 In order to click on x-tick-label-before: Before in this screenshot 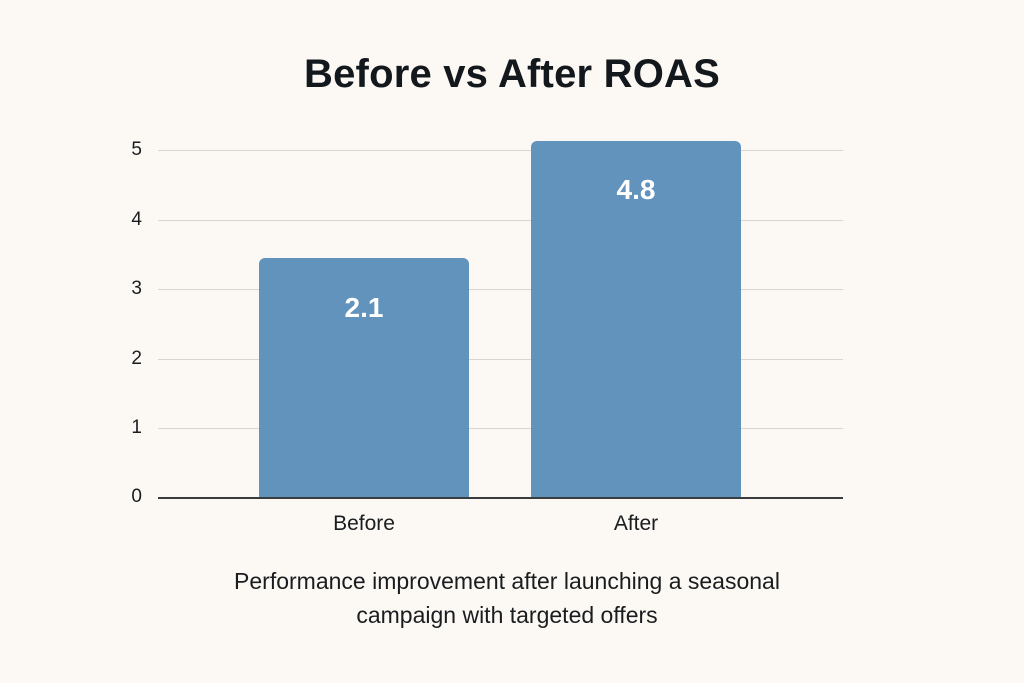, I will do `click(364, 523)`.